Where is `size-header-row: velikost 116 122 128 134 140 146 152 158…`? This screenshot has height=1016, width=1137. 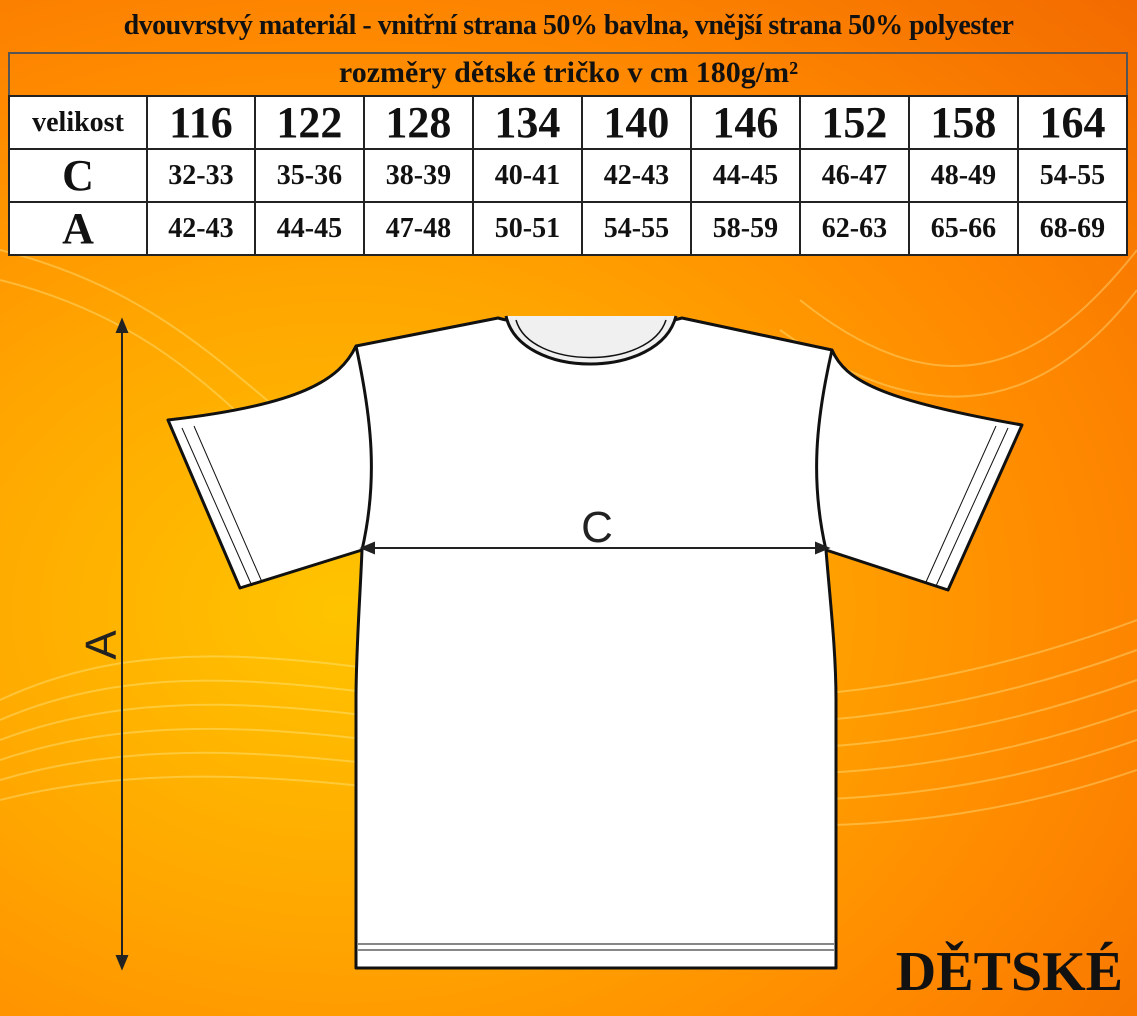 size-header-row: velikost 116 122 128 134 140 146 152 158… is located at coordinates (568, 122).